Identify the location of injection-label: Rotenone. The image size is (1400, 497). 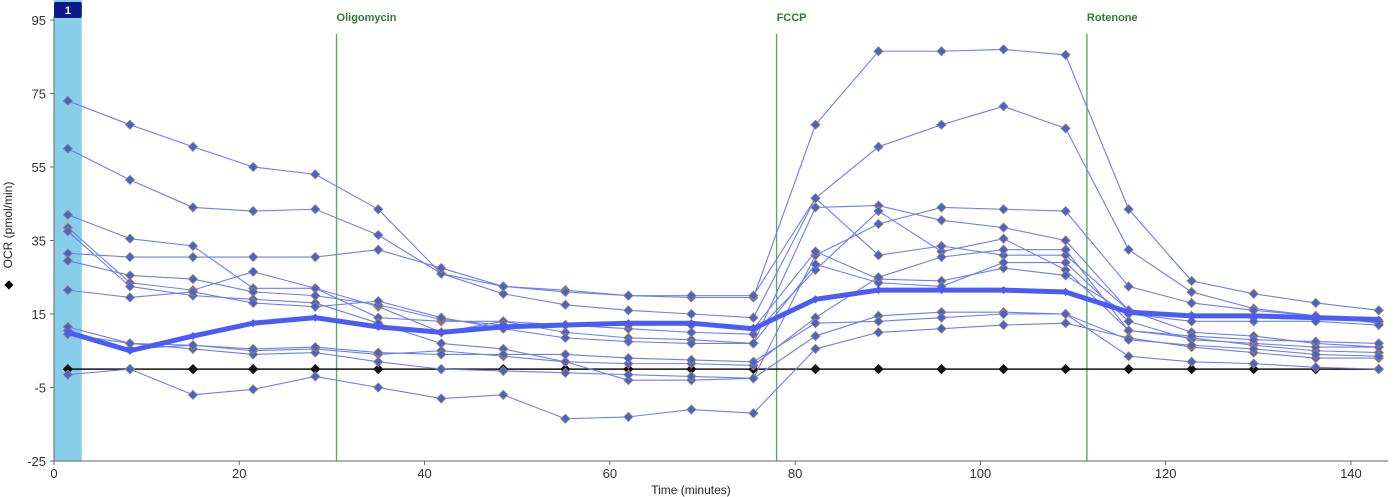
(1112, 18).